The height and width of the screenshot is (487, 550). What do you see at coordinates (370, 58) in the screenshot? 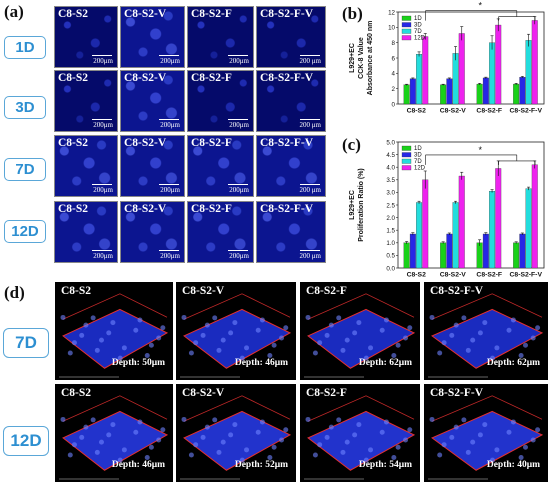
I see `y-axis-label: Absorbance at 450 nm` at bounding box center [370, 58].